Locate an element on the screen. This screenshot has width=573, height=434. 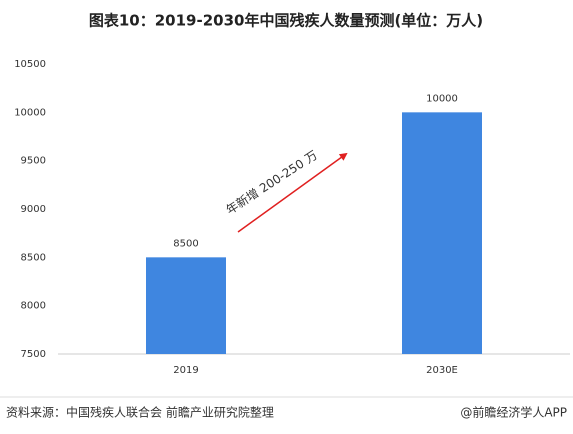
chart-title: 图表10：2019-2030年中国残疾人数量预测(单位：万人) is located at coordinates (286, 21).